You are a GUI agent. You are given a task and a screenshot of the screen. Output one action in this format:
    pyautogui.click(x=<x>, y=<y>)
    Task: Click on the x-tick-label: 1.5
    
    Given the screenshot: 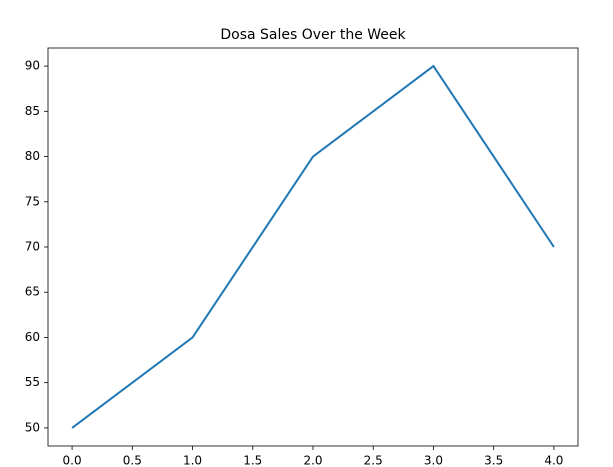 What is the action you would take?
    pyautogui.click(x=252, y=460)
    